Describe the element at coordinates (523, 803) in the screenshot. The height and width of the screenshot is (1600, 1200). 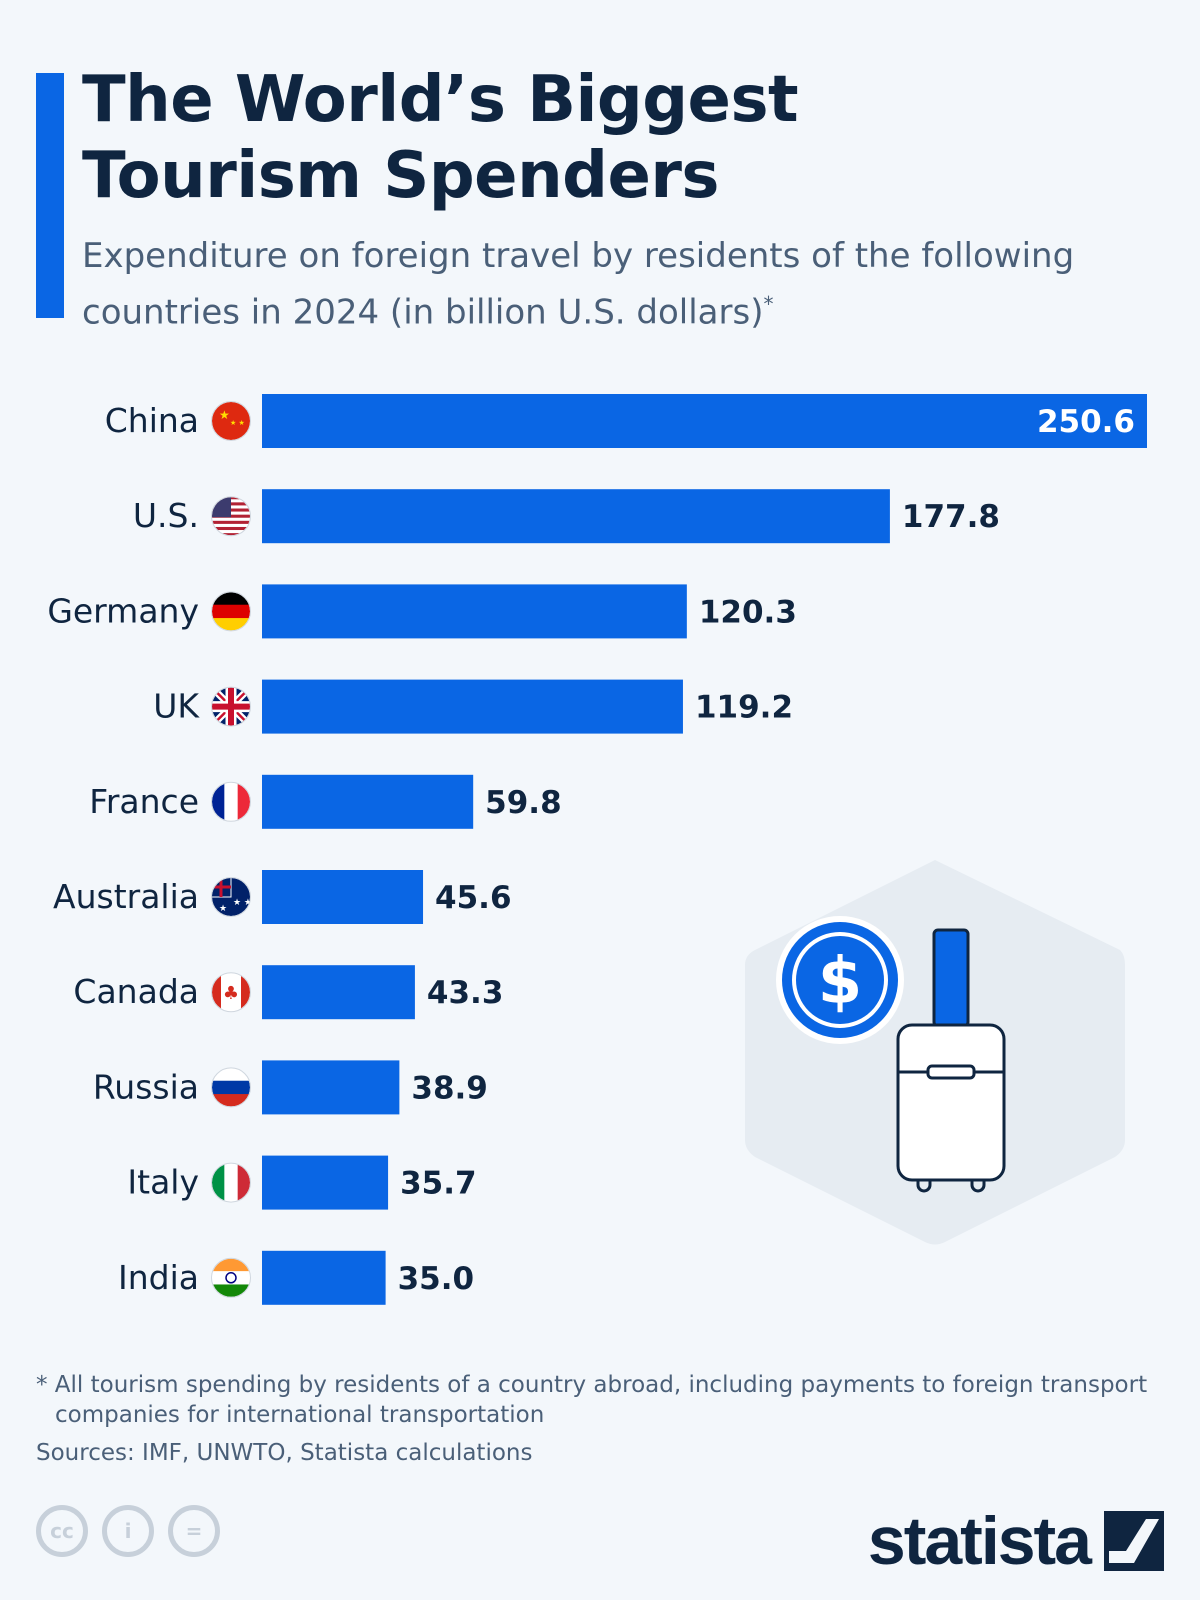
I see `value-label: 59.8` at that location.